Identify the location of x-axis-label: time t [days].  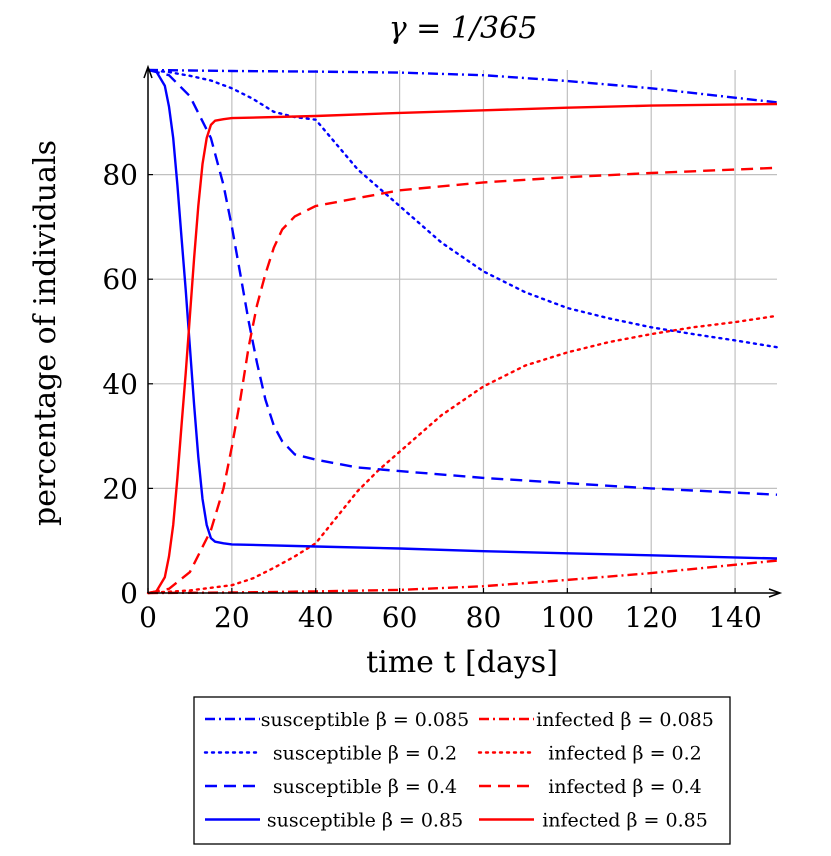
(462, 662).